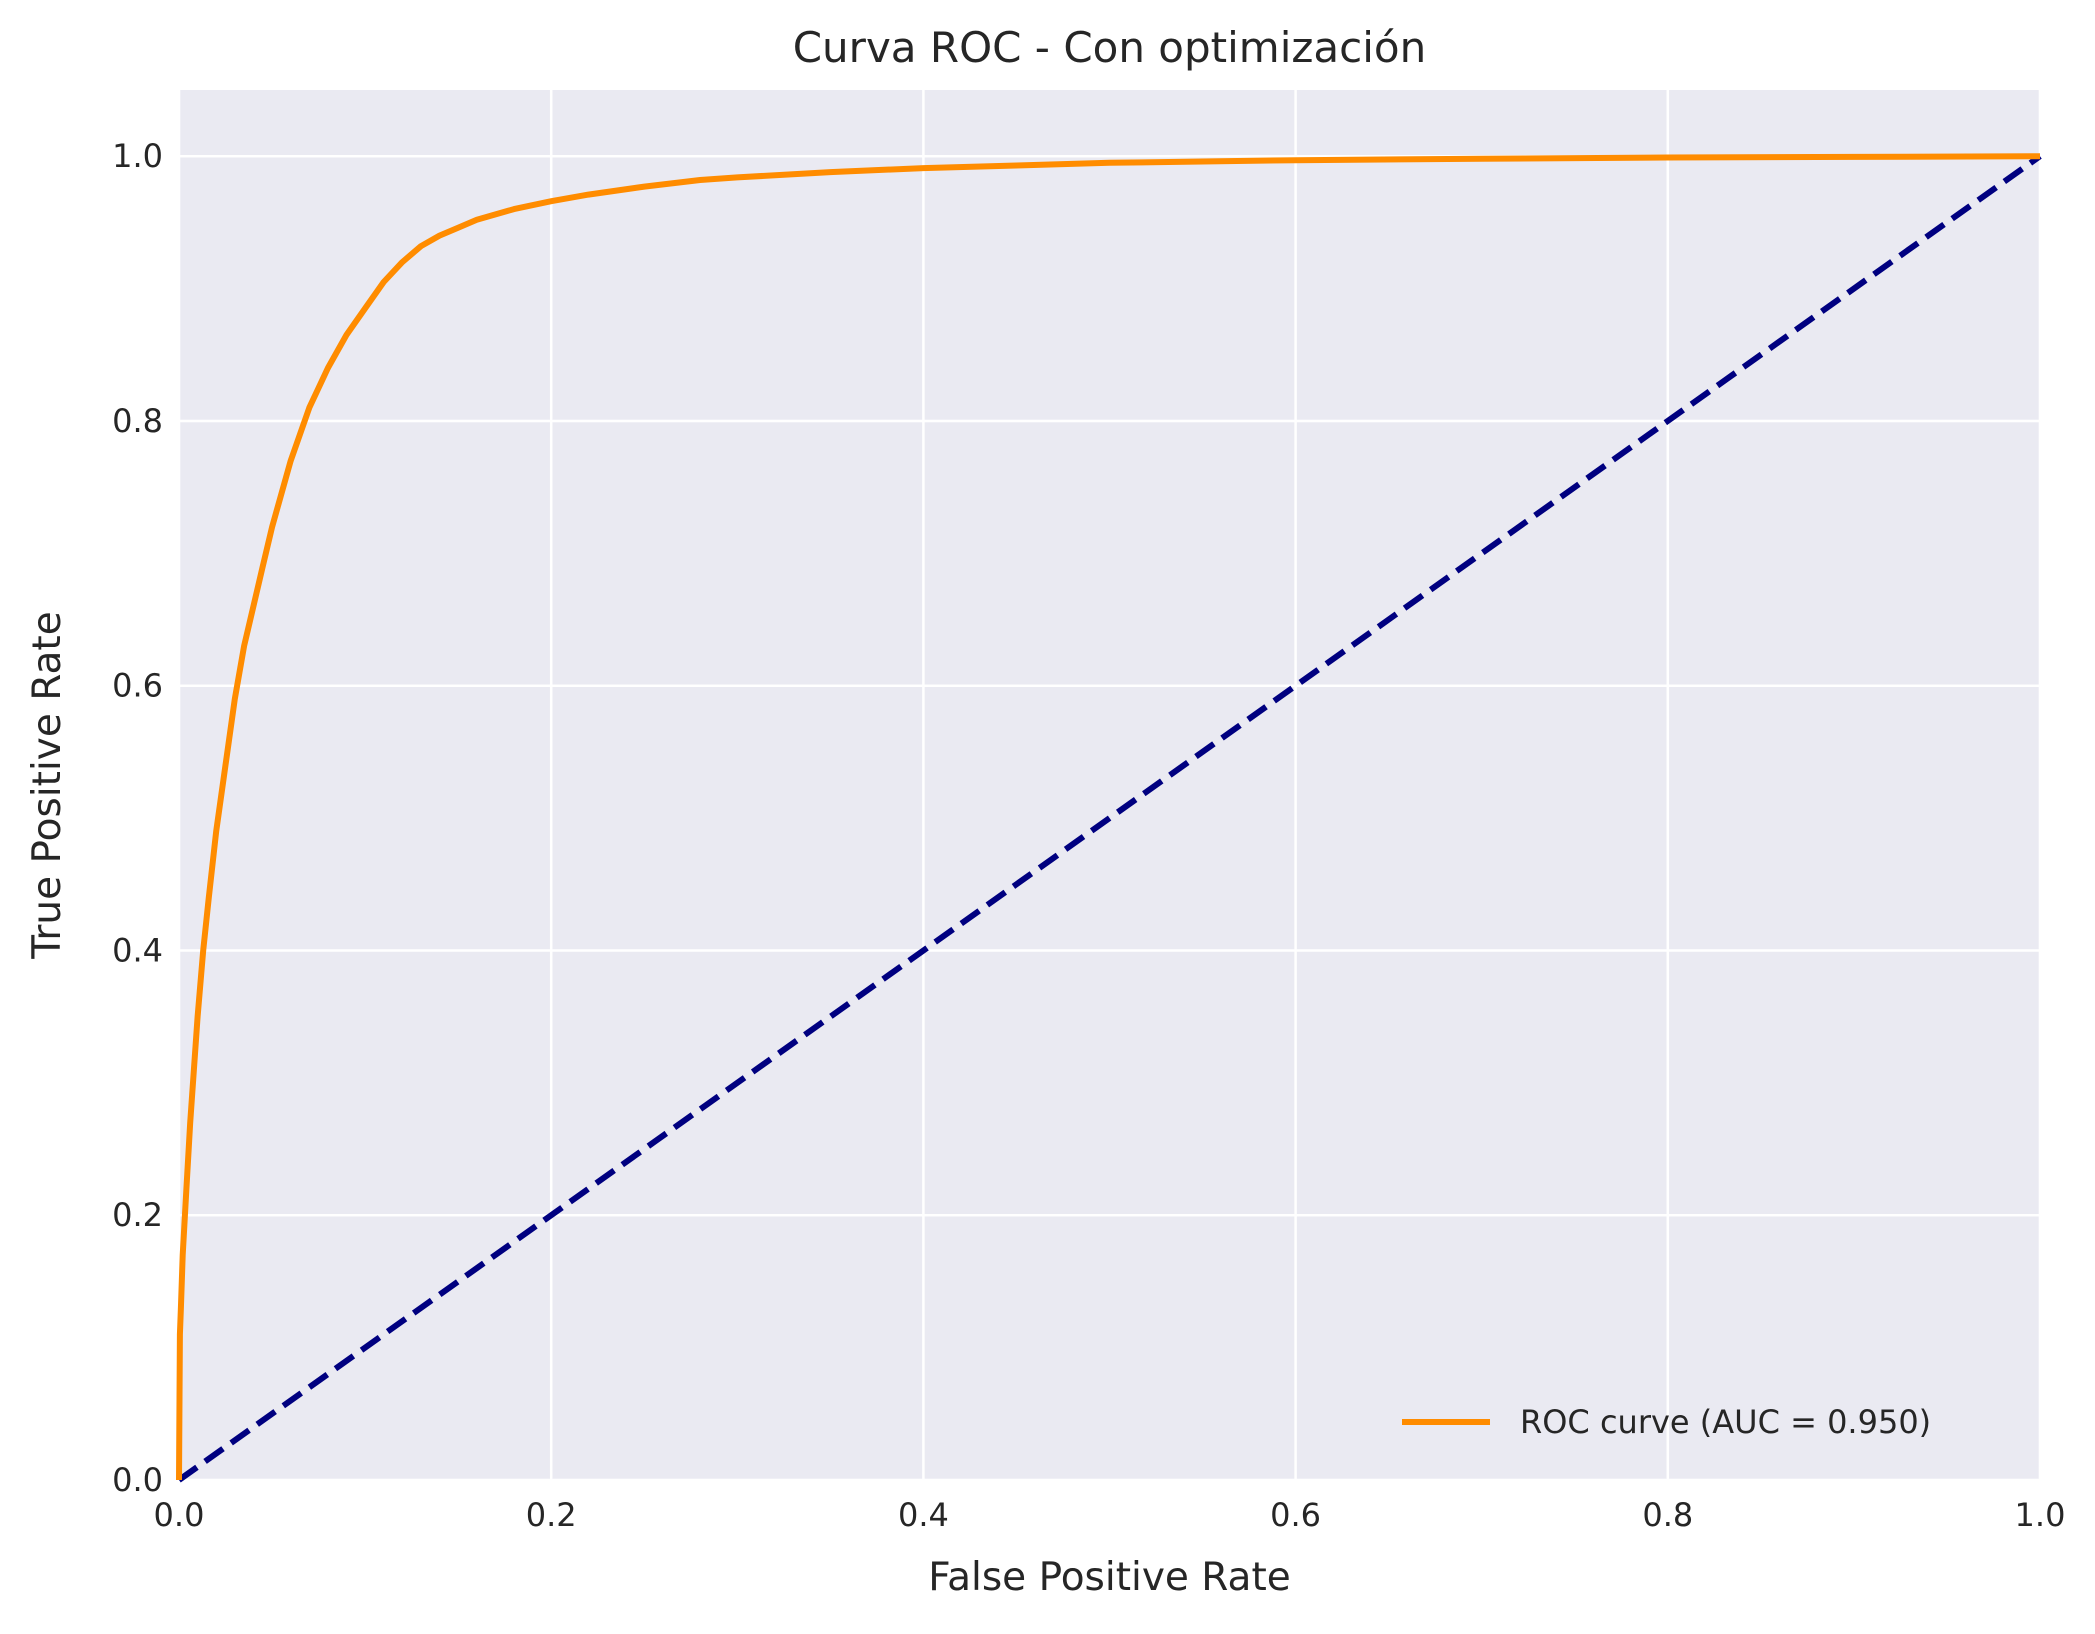  Describe the element at coordinates (179, 1515) in the screenshot. I see `x-tick-label: 0.0` at that location.